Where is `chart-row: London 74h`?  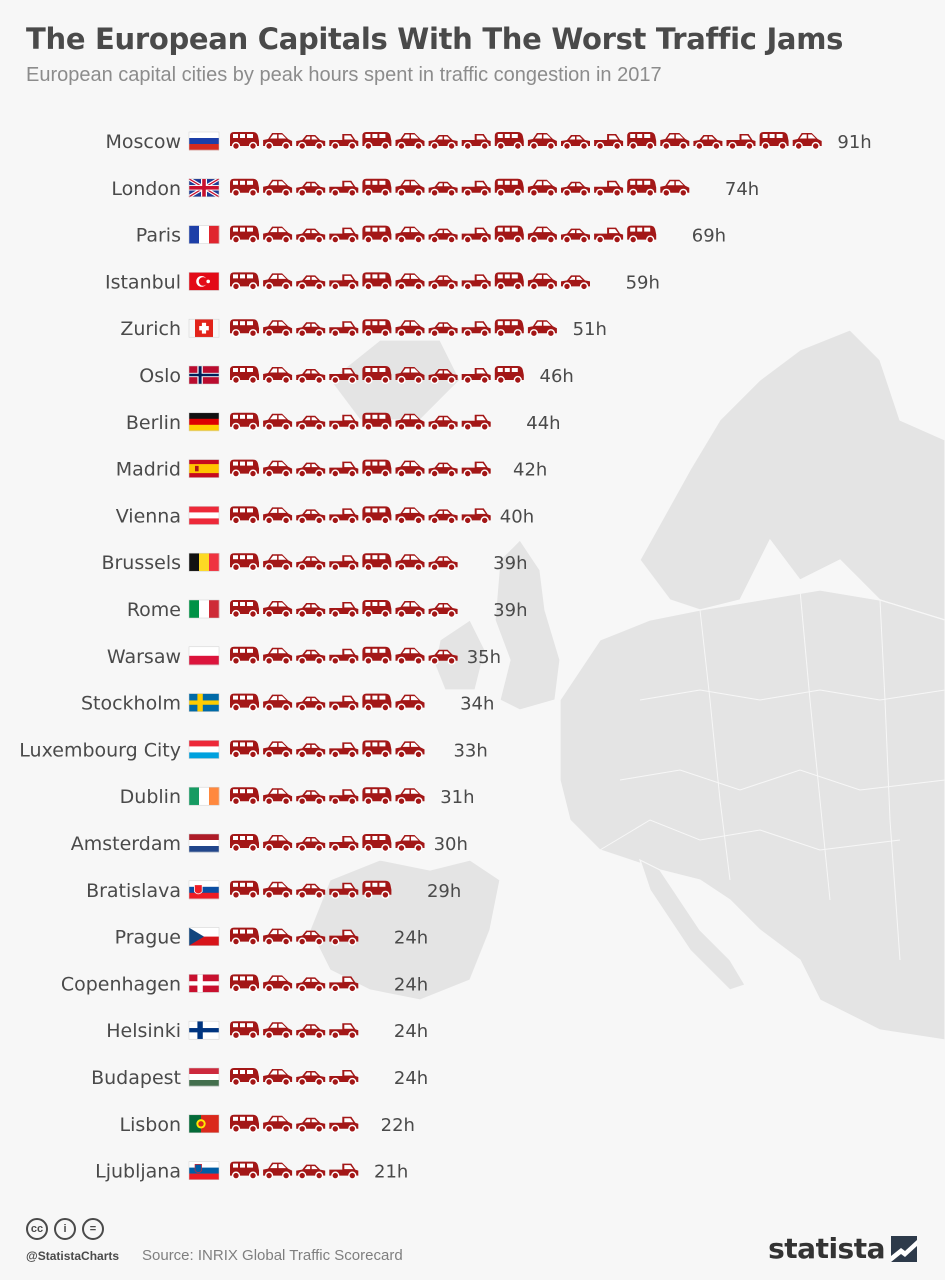
chart-row: London 74h is located at coordinates (435, 188).